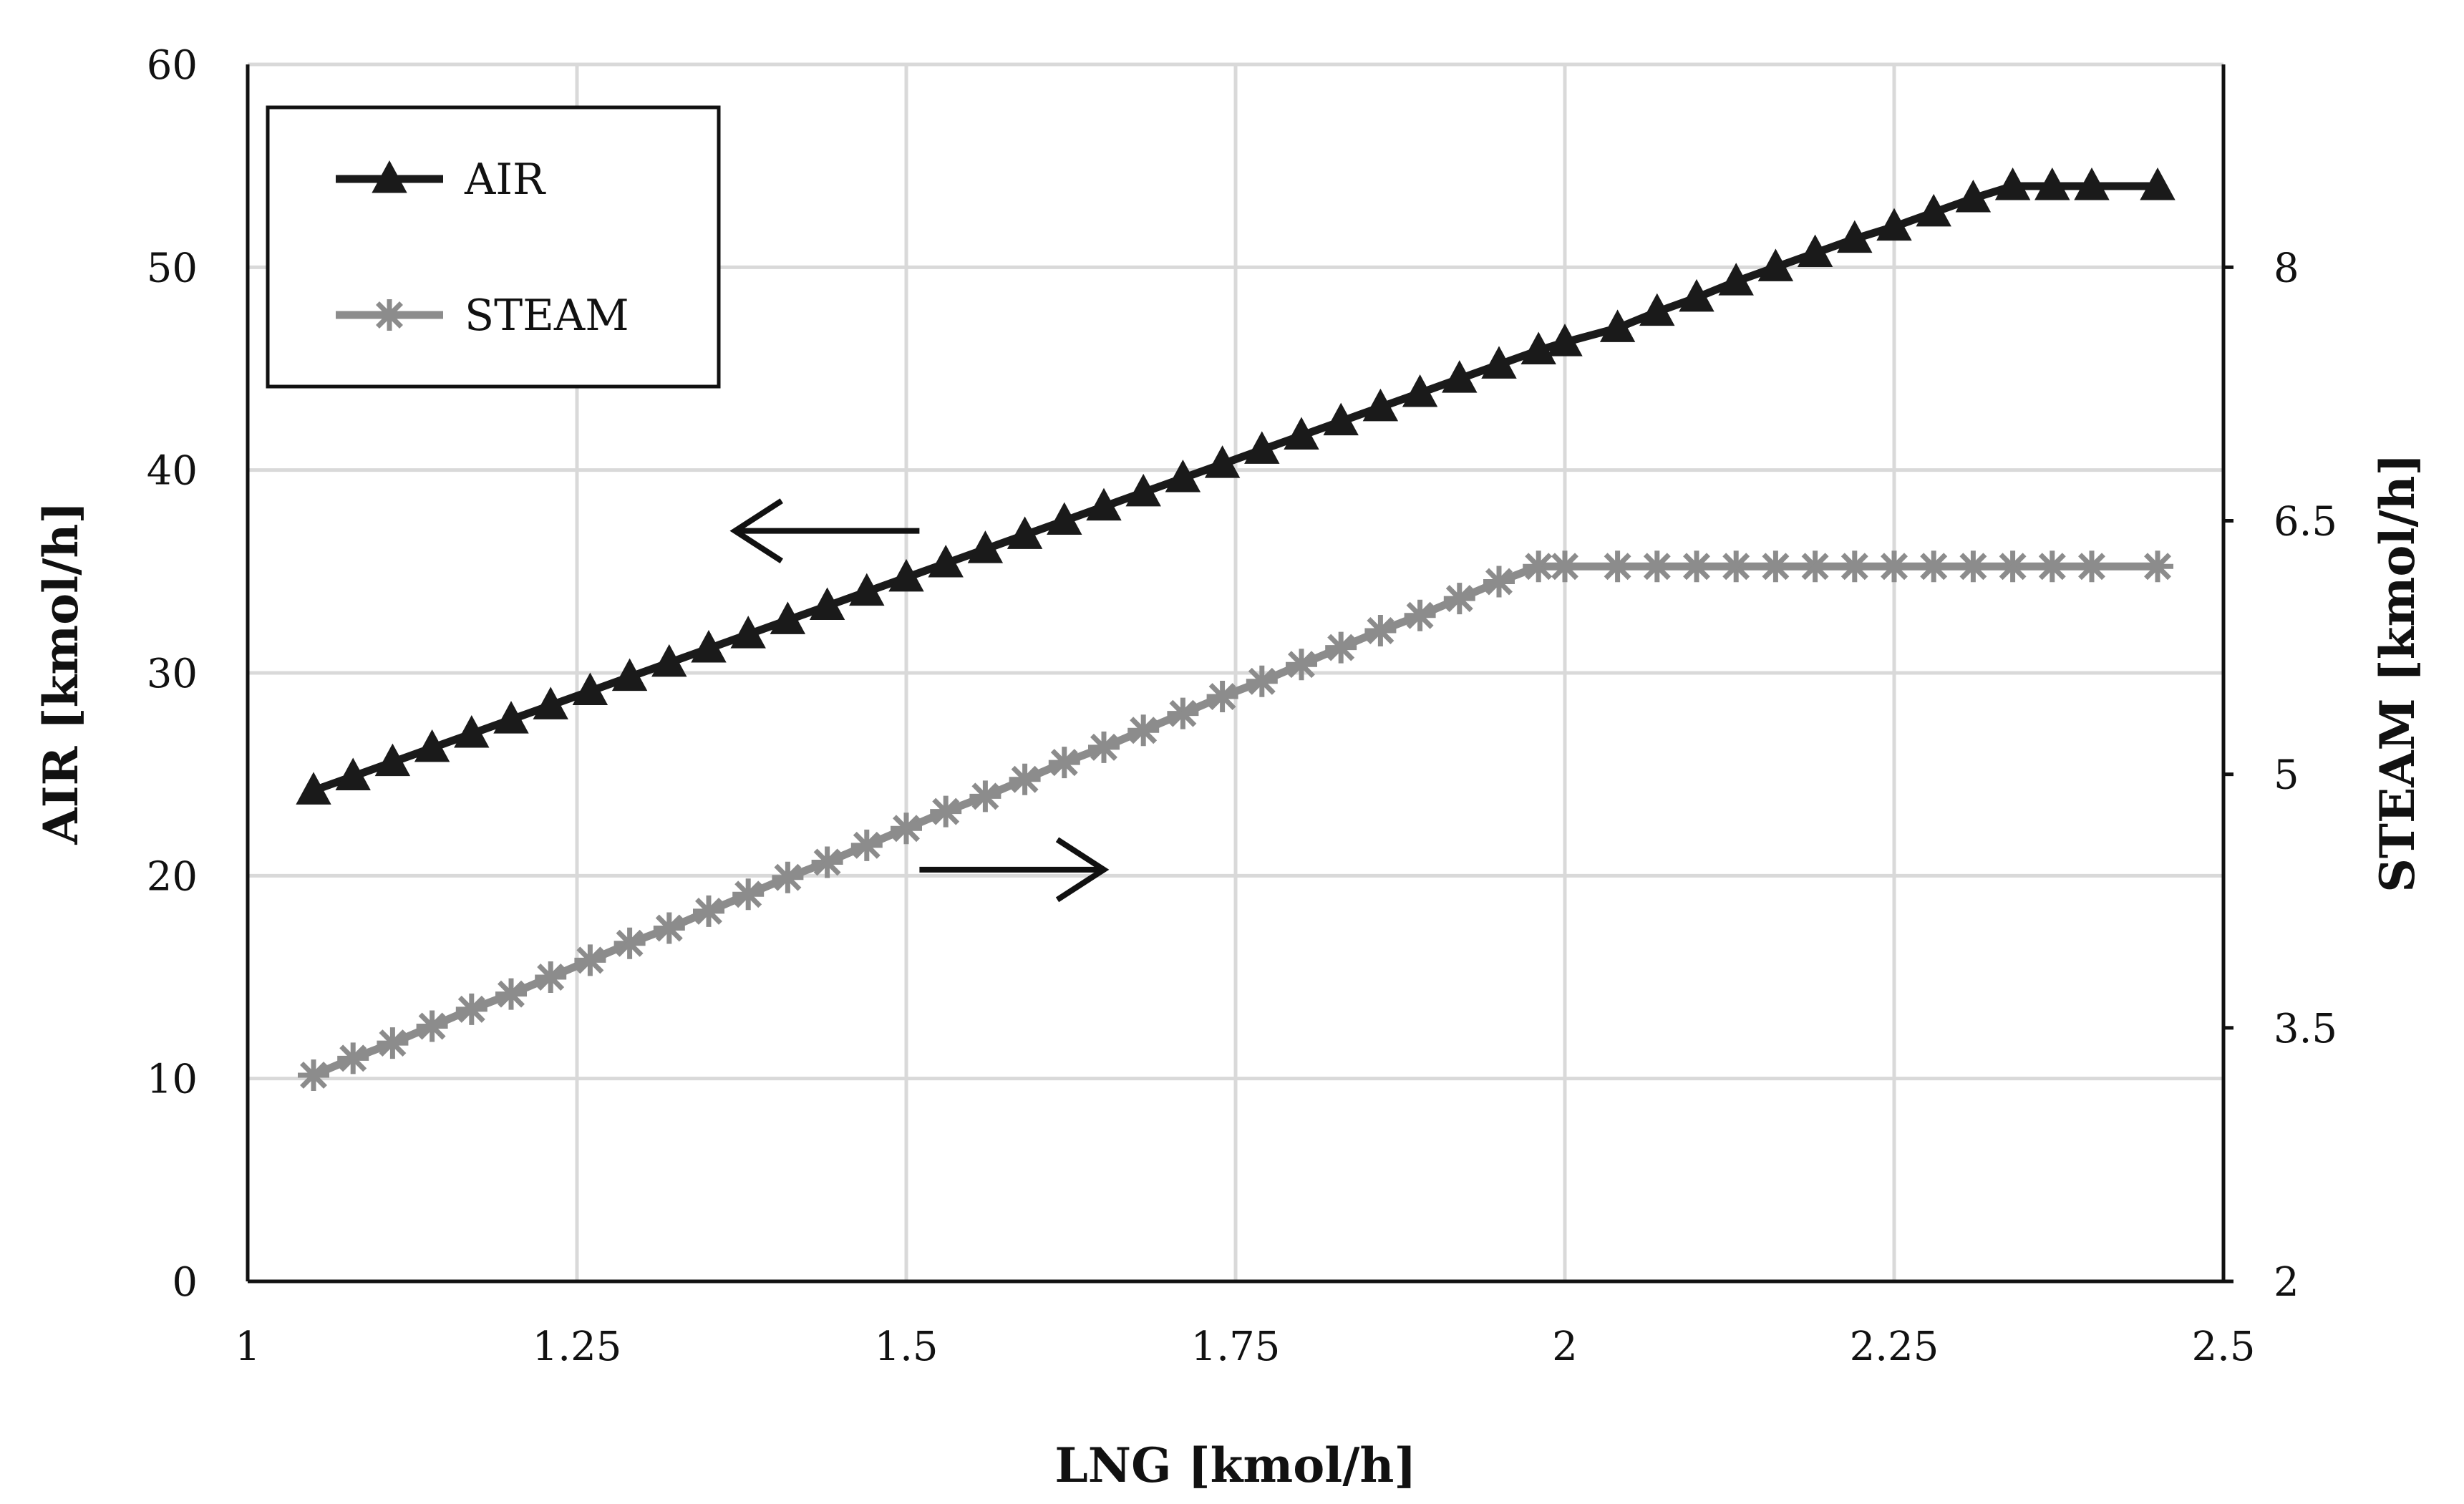 Image resolution: width=2464 pixels, height=1504 pixels. Describe the element at coordinates (61, 673) in the screenshot. I see `y-axis-left-title: AIR [kmol/h]` at that location.